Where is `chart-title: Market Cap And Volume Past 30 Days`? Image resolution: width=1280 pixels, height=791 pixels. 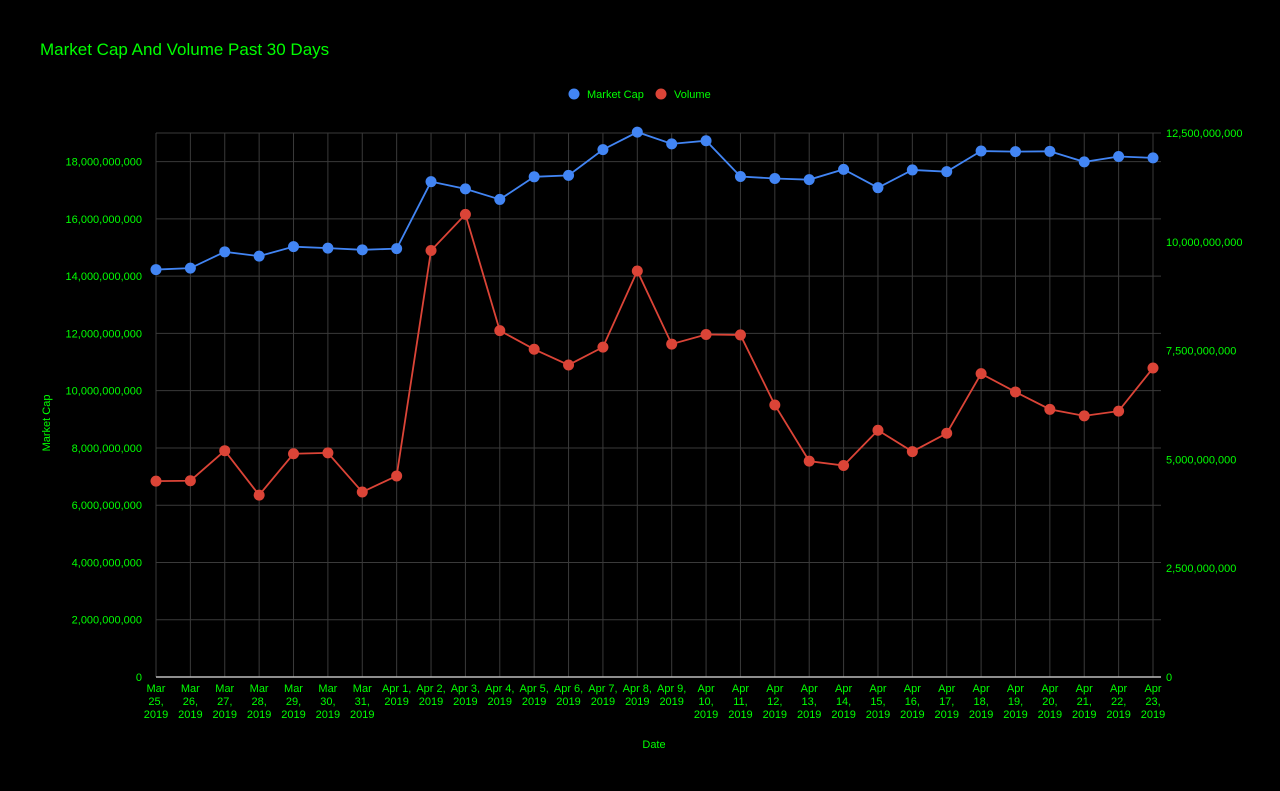
chart-title: Market Cap And Volume Past 30 Days is located at coordinates (185, 49).